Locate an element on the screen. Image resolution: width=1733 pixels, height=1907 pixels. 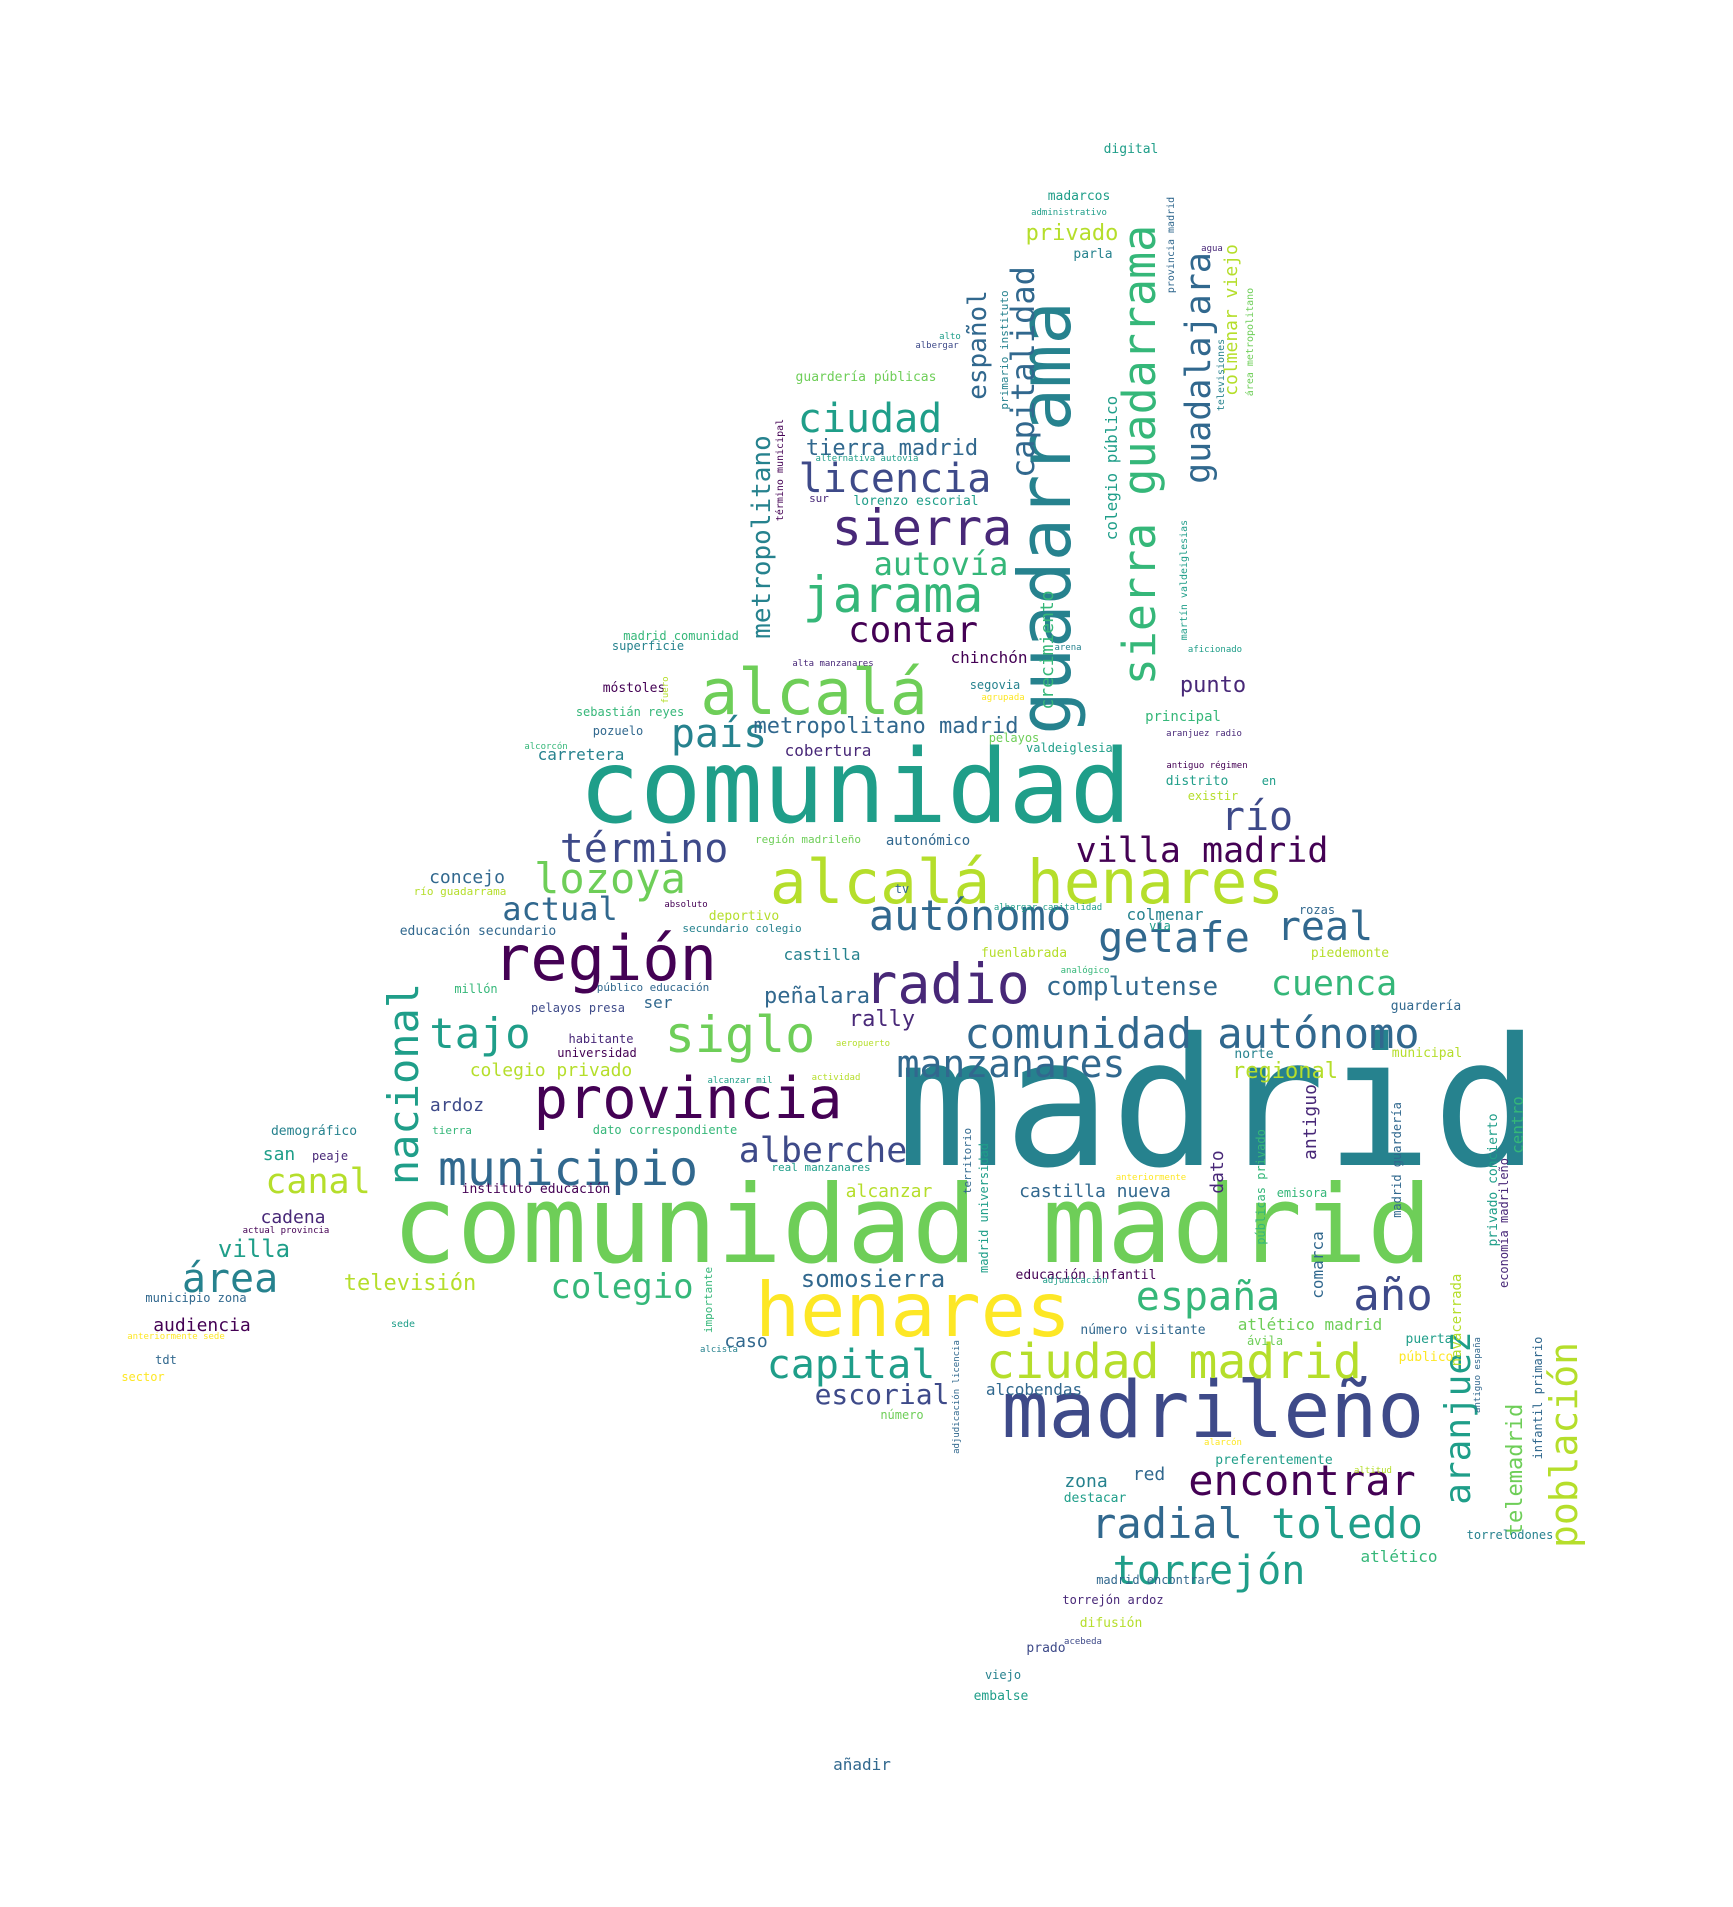
word: madrid encontrar is located at coordinates (1154, 1580).